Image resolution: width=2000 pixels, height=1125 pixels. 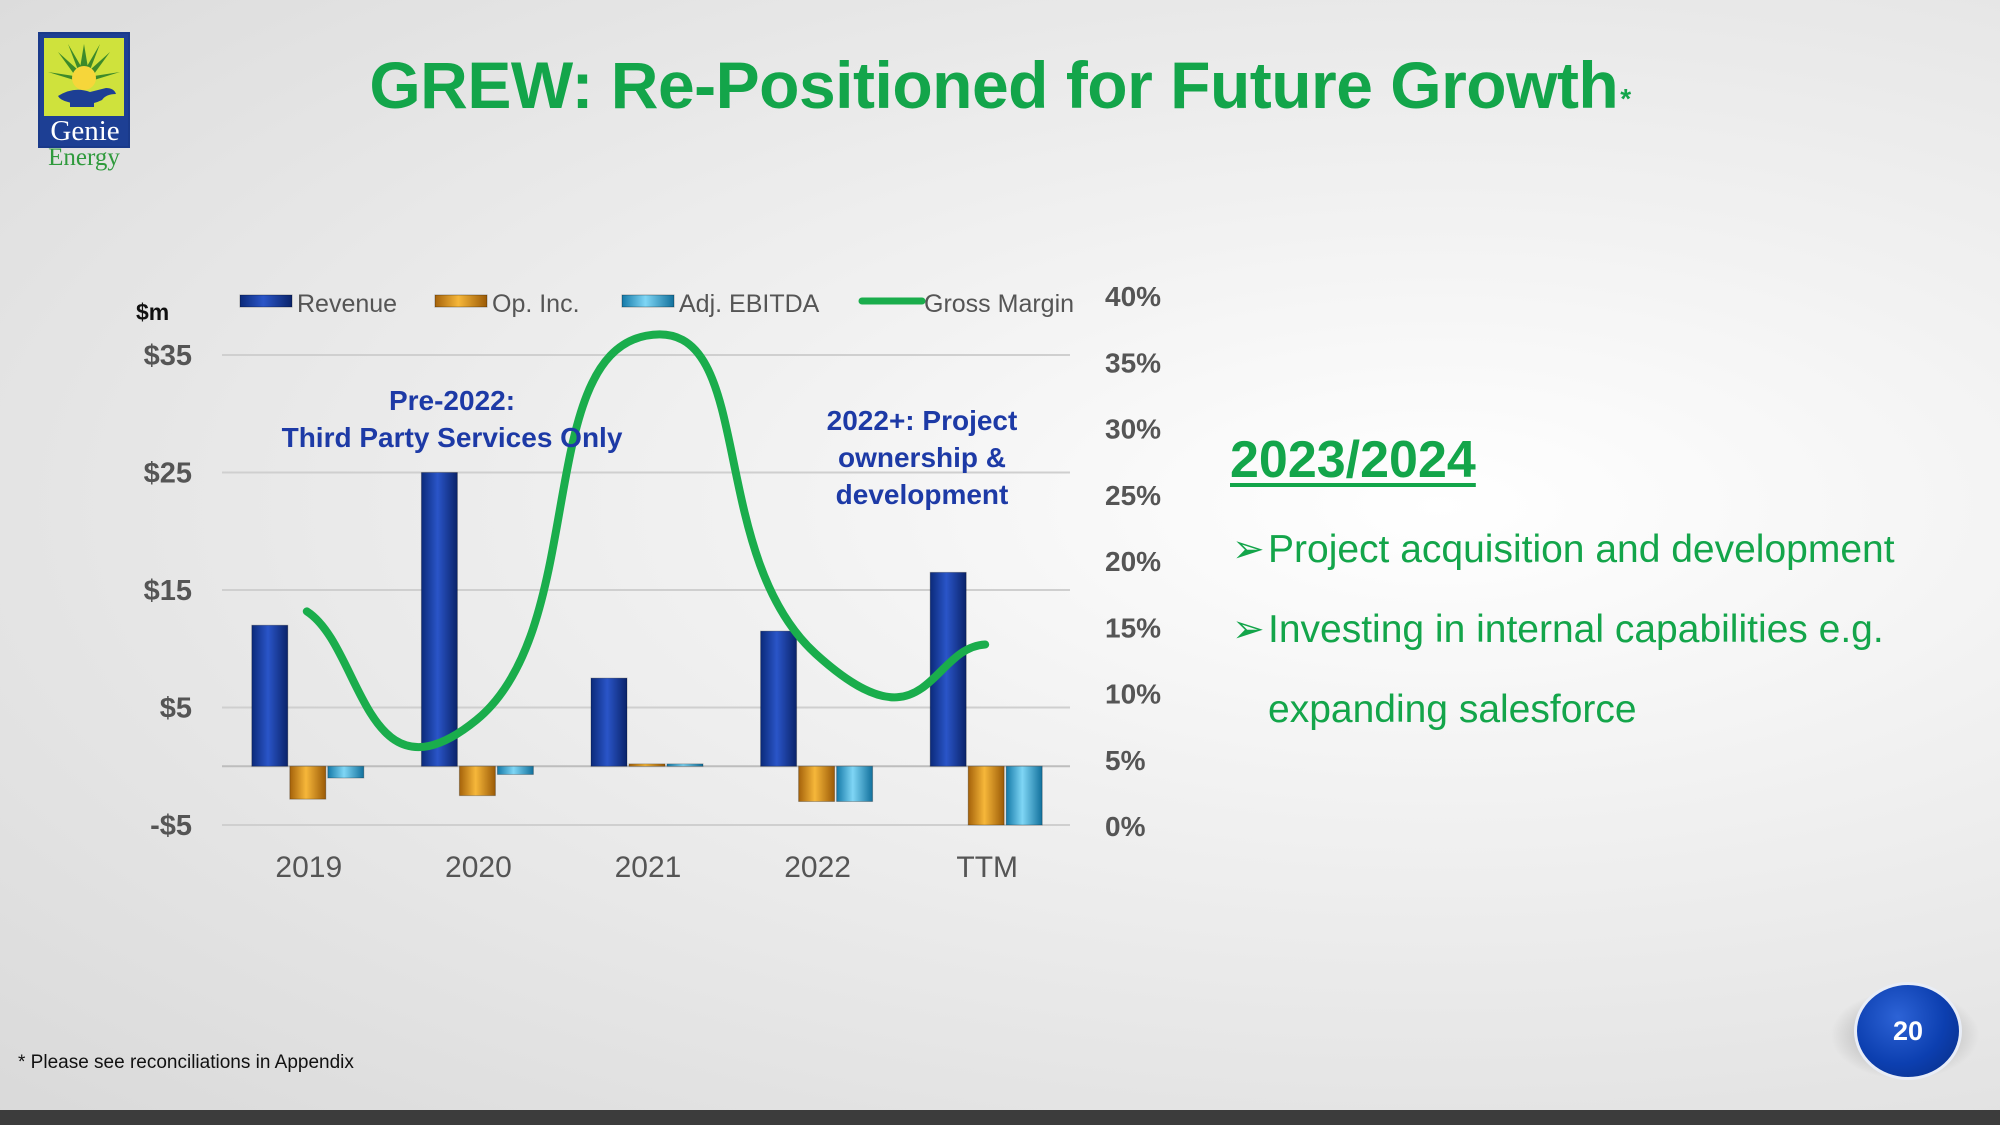 What do you see at coordinates (1133, 694) in the screenshot?
I see `right-axis-tick-label: 10%` at bounding box center [1133, 694].